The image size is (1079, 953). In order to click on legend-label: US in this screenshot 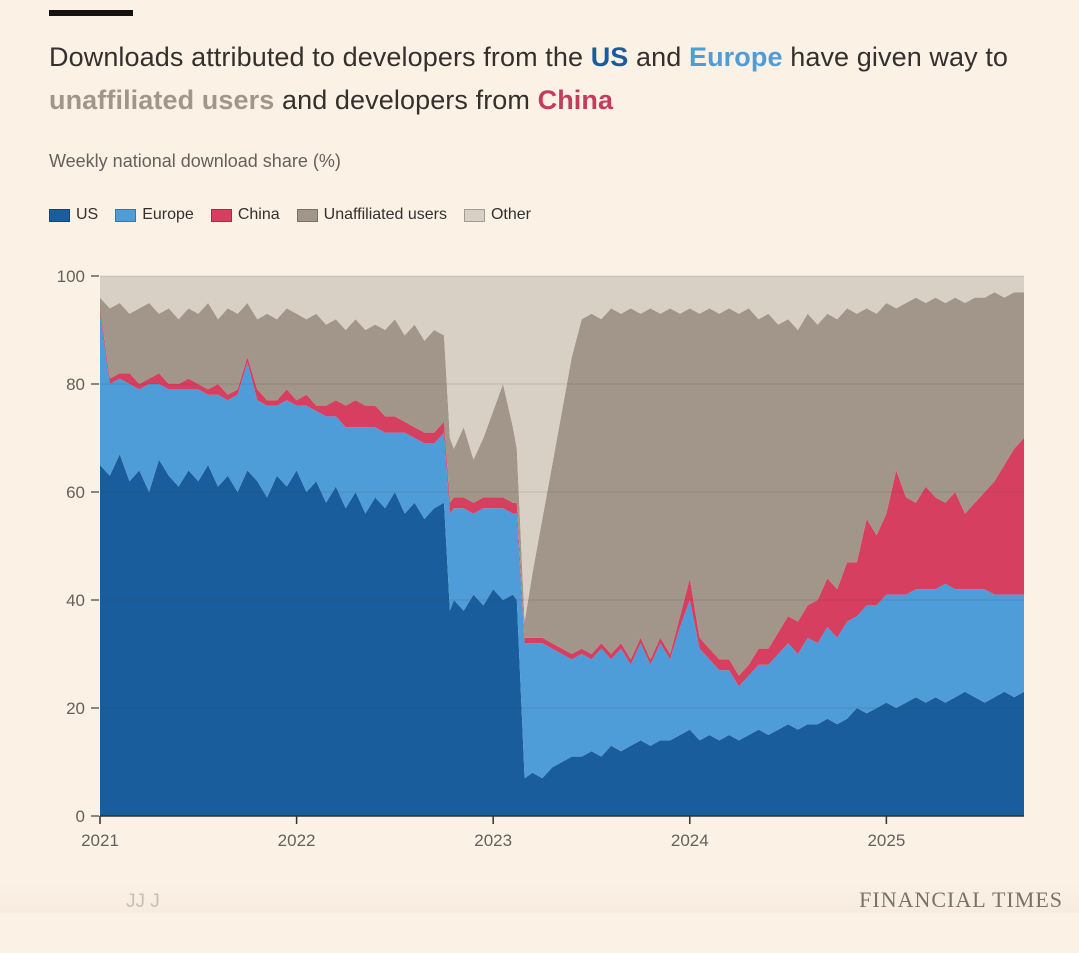, I will do `click(87, 215)`.